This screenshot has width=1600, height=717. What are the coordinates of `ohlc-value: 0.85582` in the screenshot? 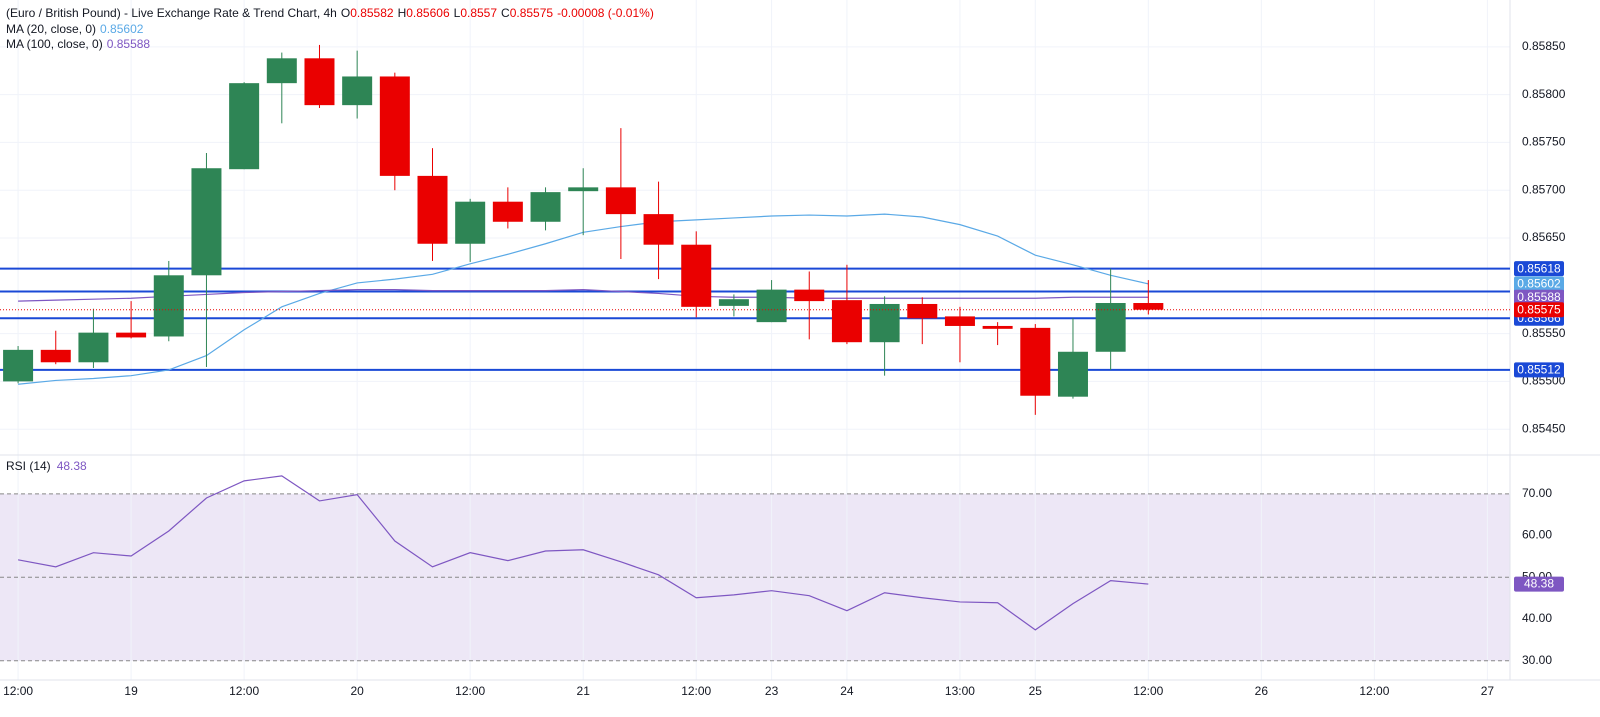 It's located at (372, 13).